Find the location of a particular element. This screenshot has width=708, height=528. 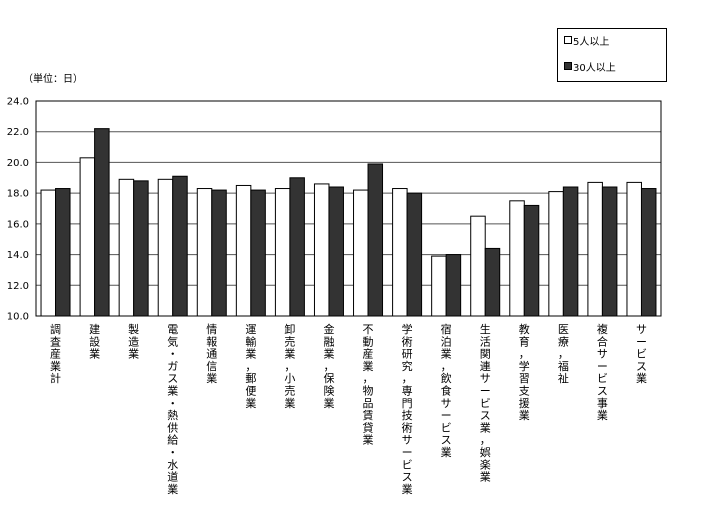

y-tick-label: 18.0 is located at coordinates (18, 194).